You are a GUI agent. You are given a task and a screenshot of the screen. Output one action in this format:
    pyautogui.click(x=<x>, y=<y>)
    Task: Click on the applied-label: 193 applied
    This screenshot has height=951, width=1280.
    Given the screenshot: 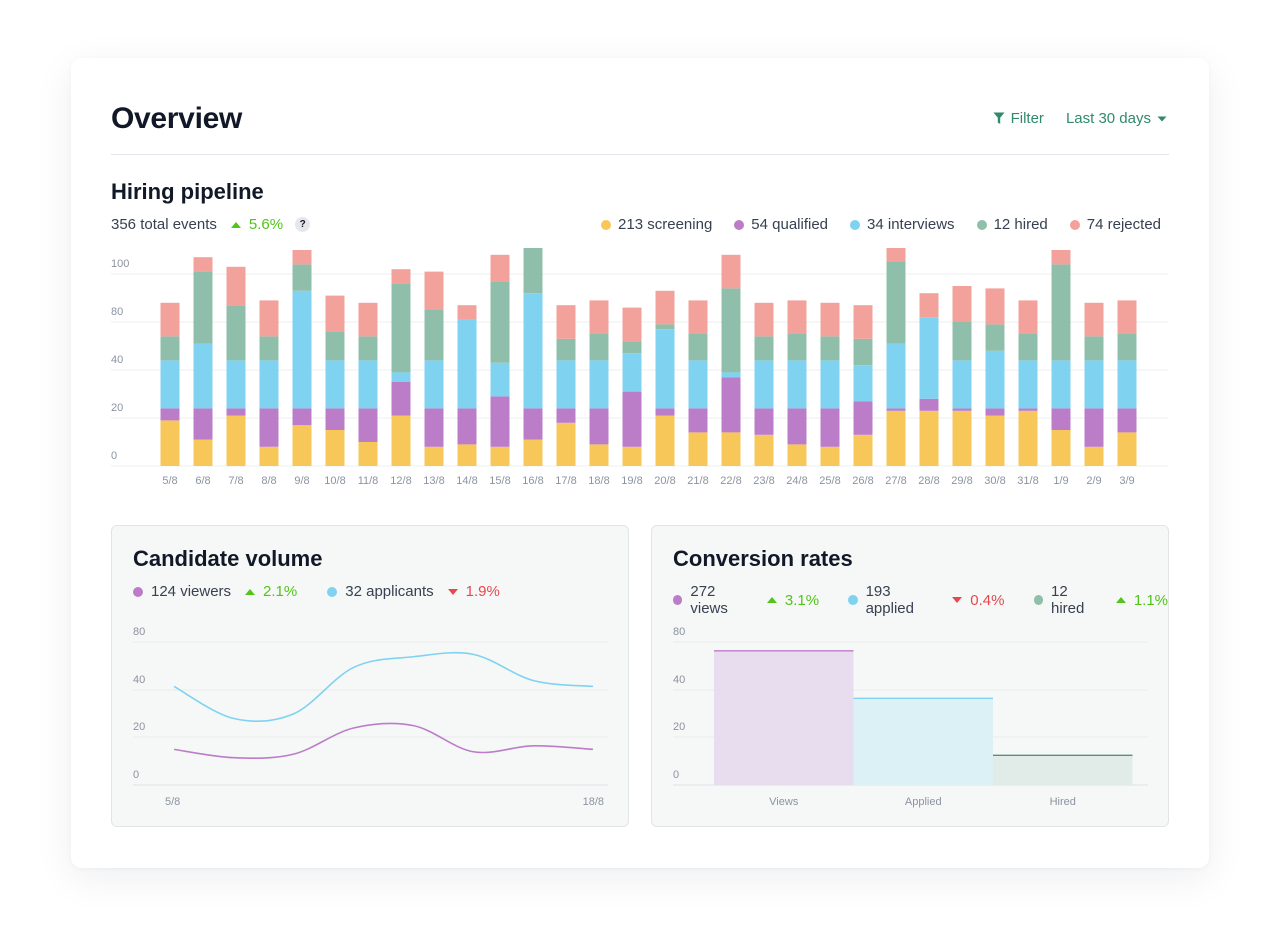 What is the action you would take?
    pyautogui.click(x=889, y=600)
    